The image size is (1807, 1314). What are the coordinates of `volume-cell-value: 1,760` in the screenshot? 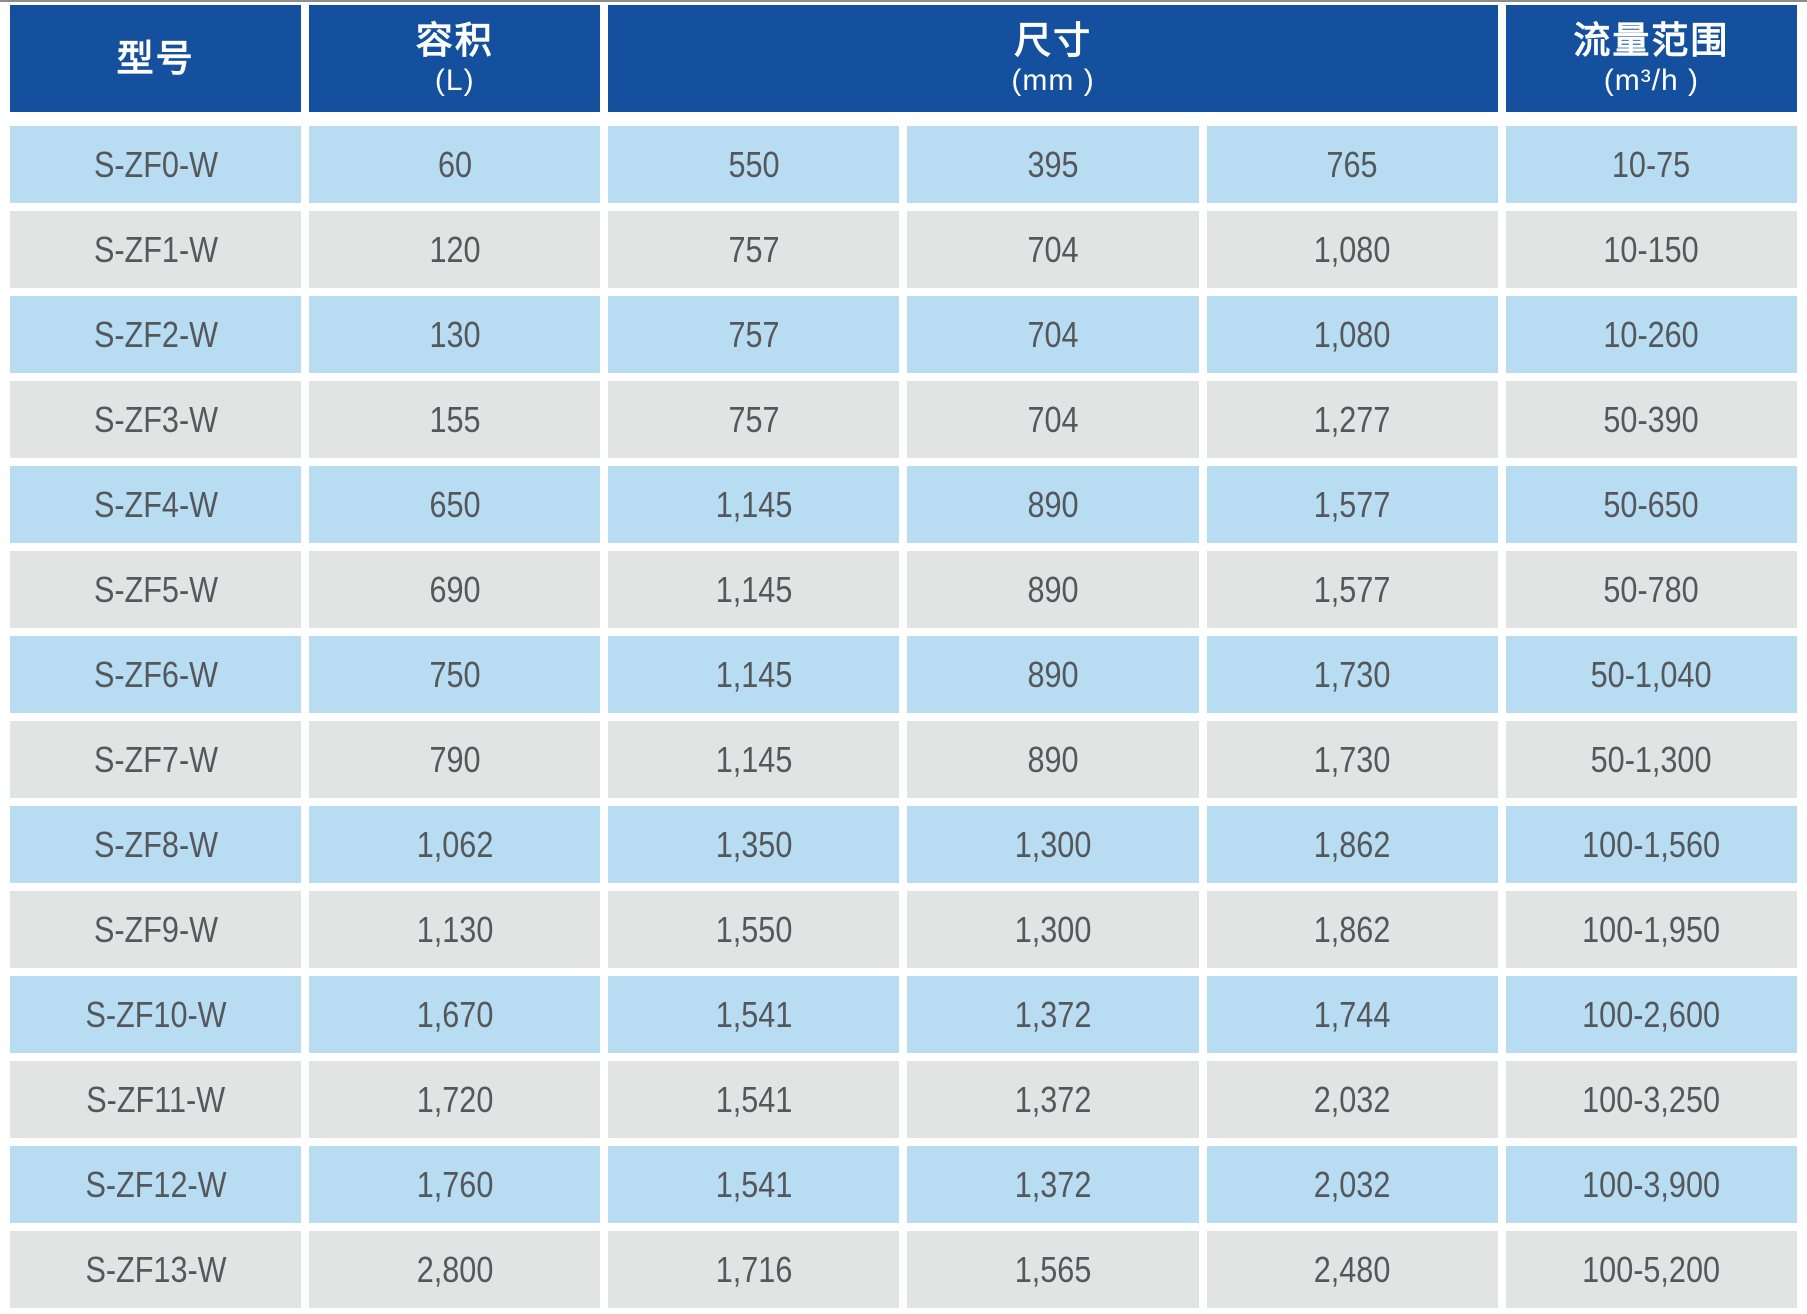 It's located at (455, 1184).